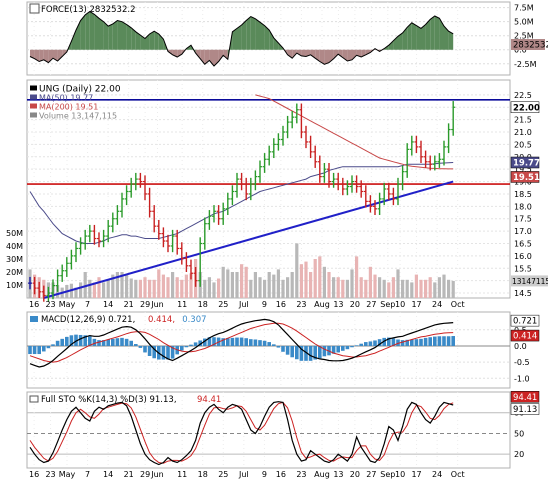  I want to click on sto-legend-entry: 94.41, so click(209, 400).